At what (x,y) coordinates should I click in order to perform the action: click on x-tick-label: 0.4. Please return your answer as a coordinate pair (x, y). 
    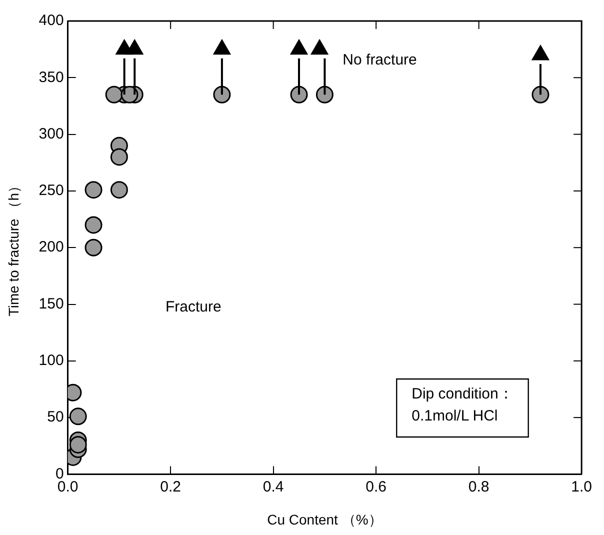
    Looking at the image, I should click on (273, 487).